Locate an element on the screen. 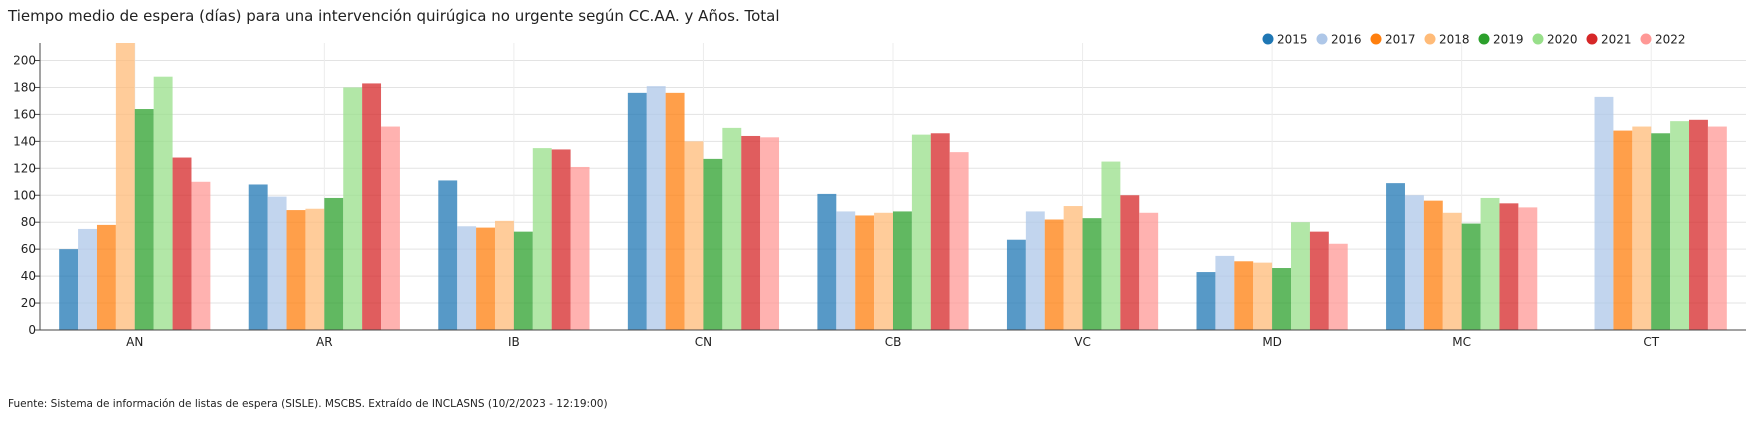  bar-cn-2019 is located at coordinates (713, 244).